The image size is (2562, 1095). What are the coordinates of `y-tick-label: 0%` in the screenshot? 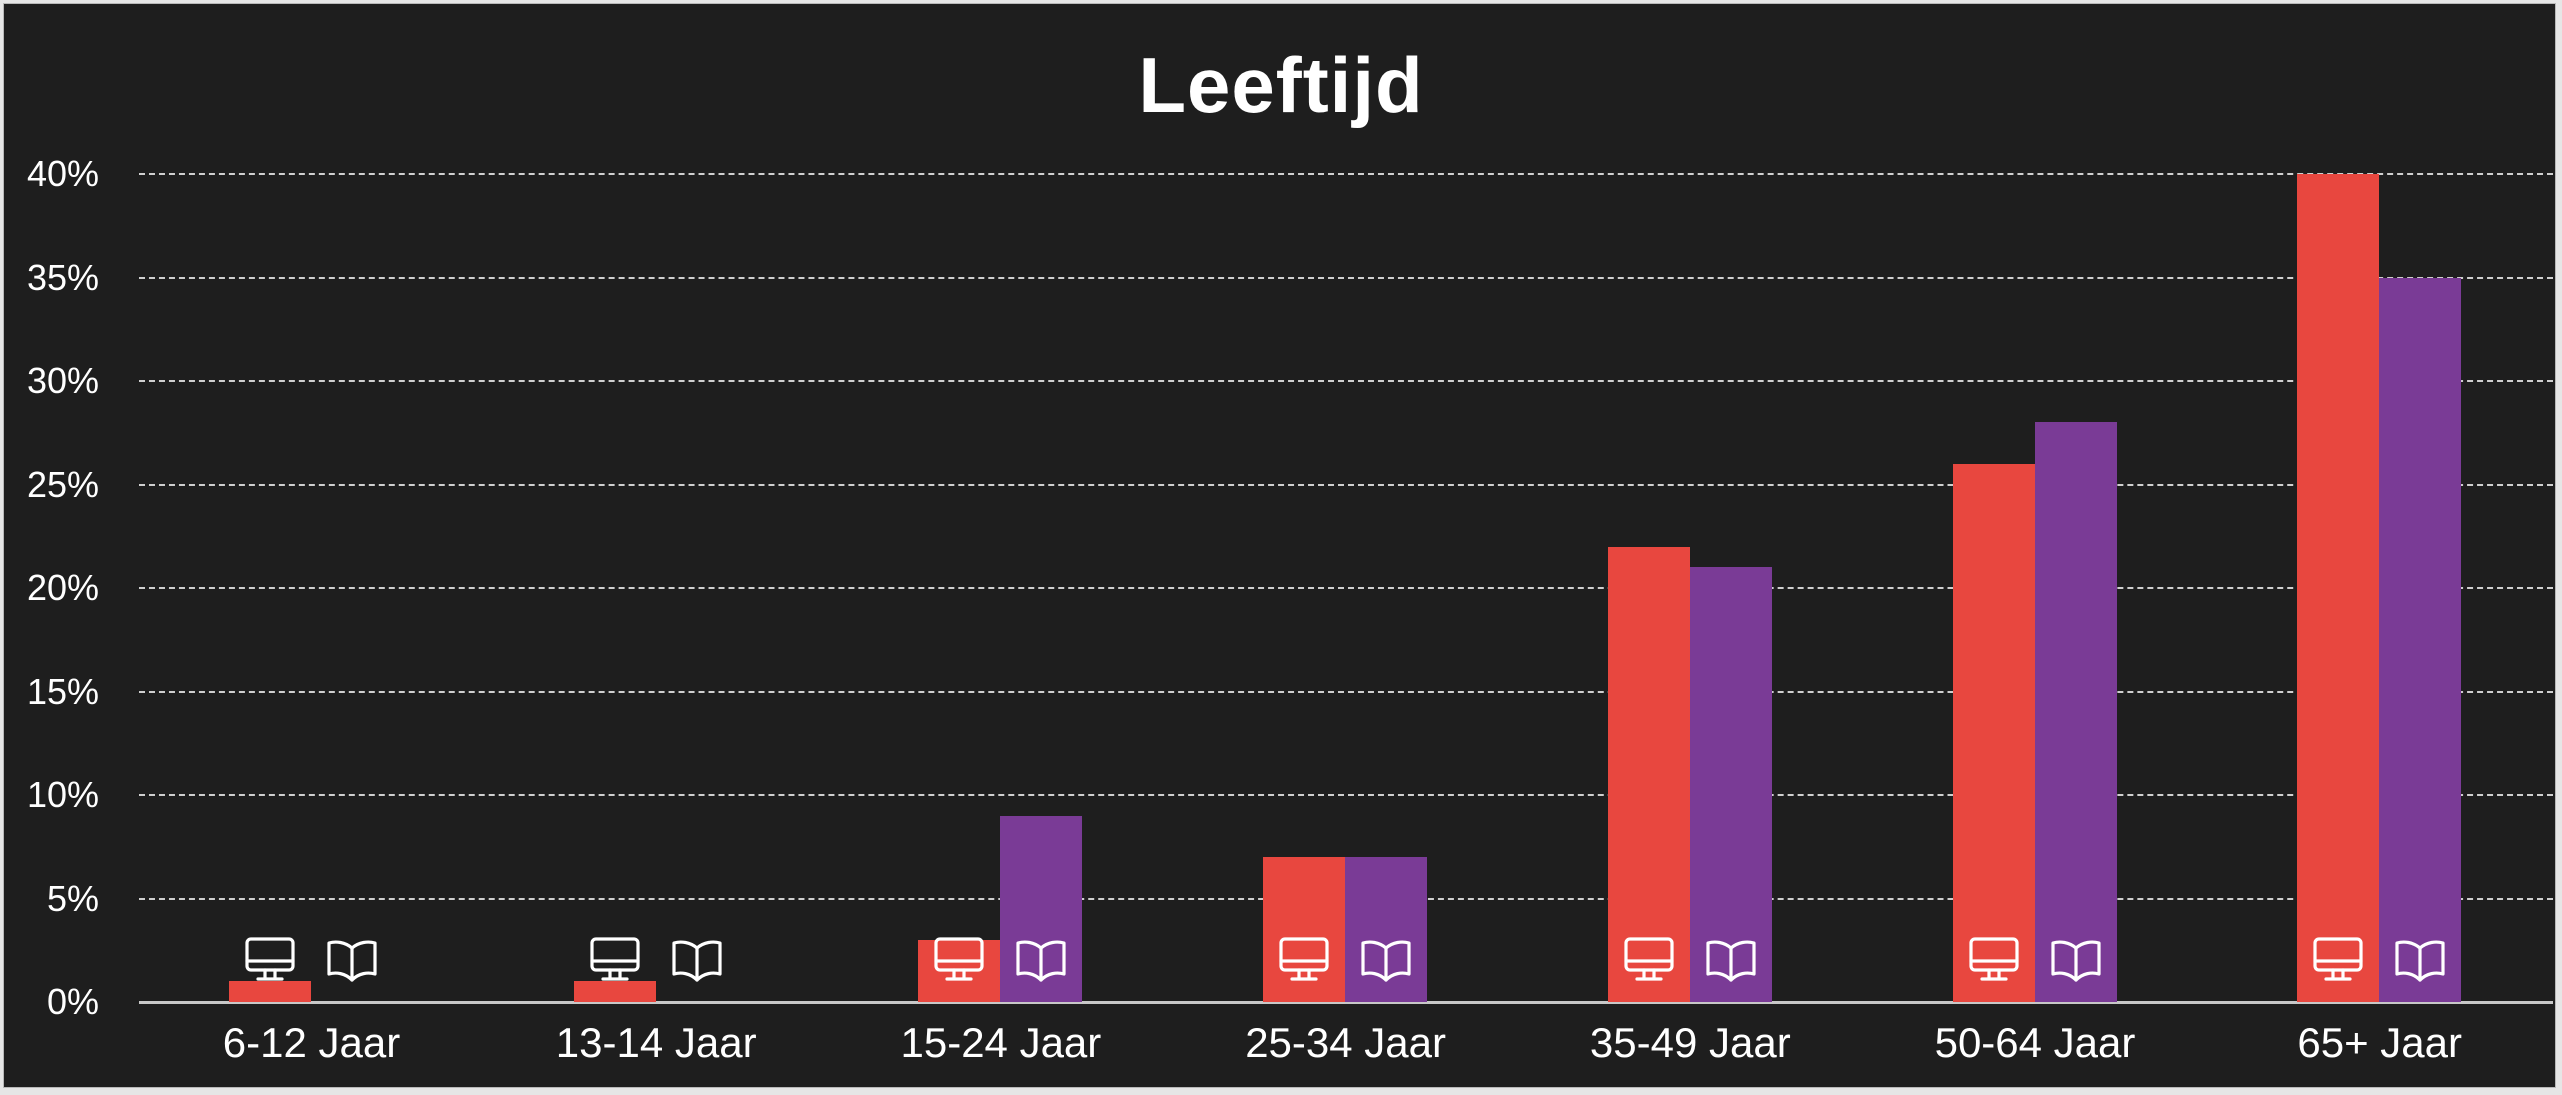 It's located at (72, 1001).